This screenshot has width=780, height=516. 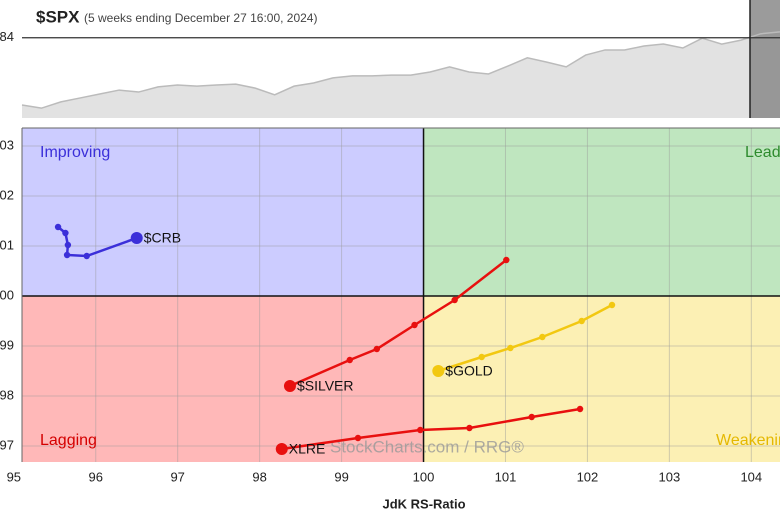 What do you see at coordinates (7, 144) in the screenshot?
I see `y-tick-label: 103` at bounding box center [7, 144].